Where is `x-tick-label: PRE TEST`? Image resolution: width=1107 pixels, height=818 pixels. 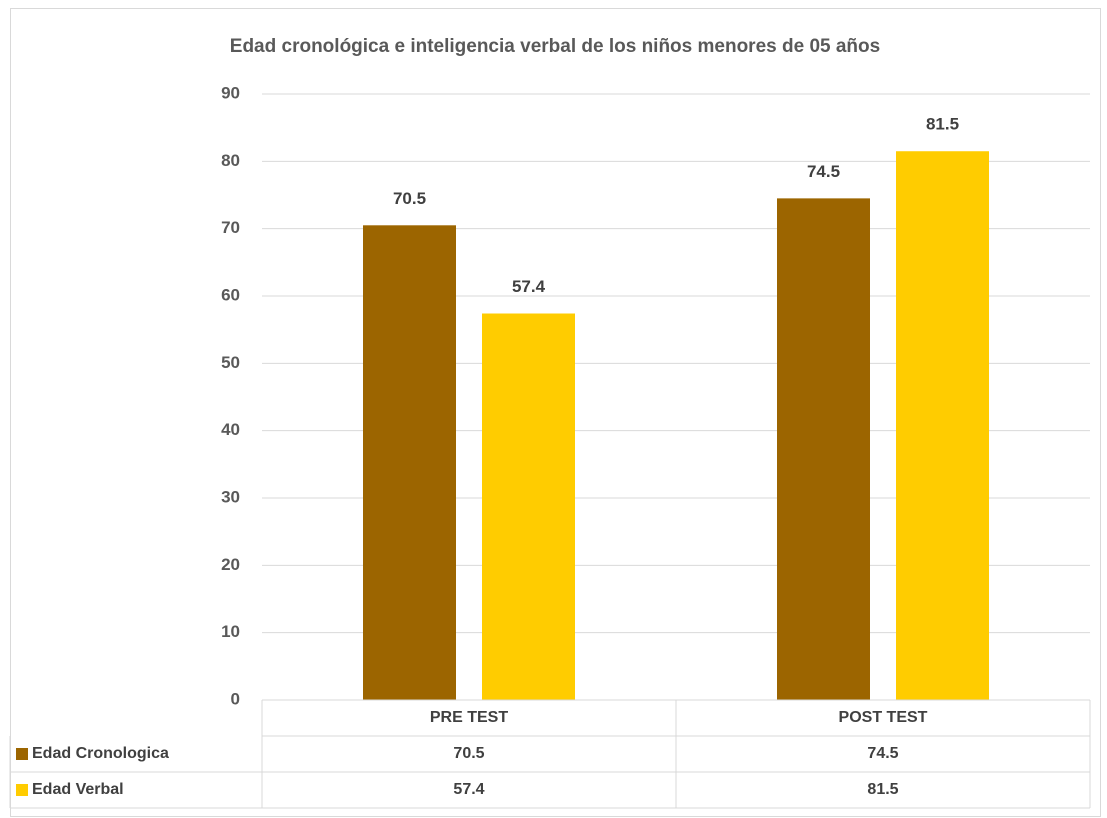
x-tick-label: PRE TEST is located at coordinates (469, 717).